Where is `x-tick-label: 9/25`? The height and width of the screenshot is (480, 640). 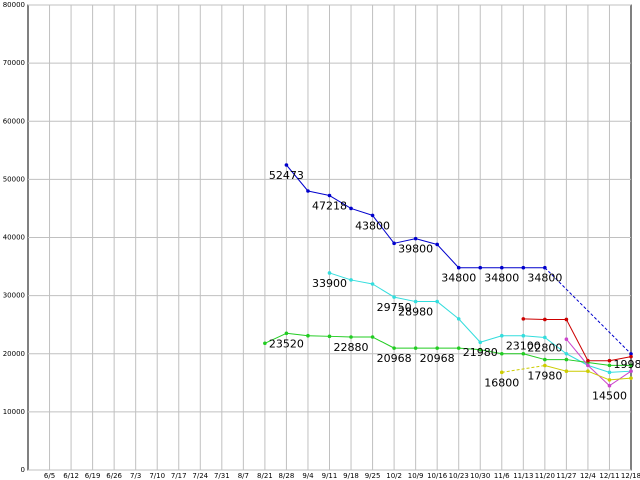 x-tick-label: 9/25 is located at coordinates (373, 476).